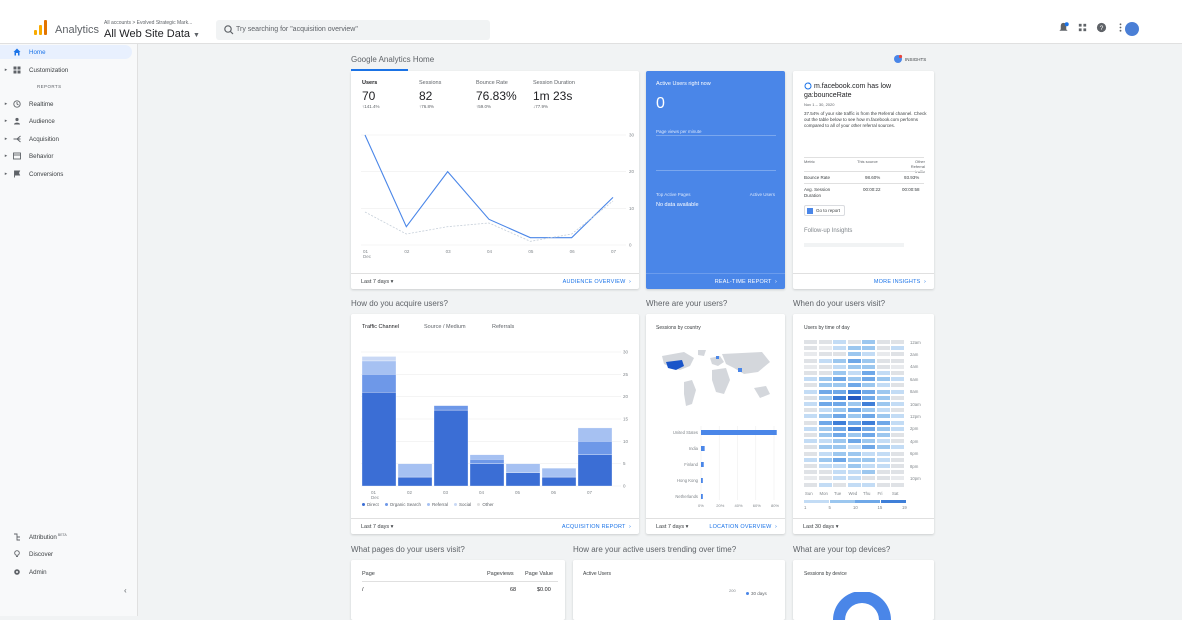  Describe the element at coordinates (69, 572) in the screenshot. I see `sidebar-item-admin: Admin` at that location.